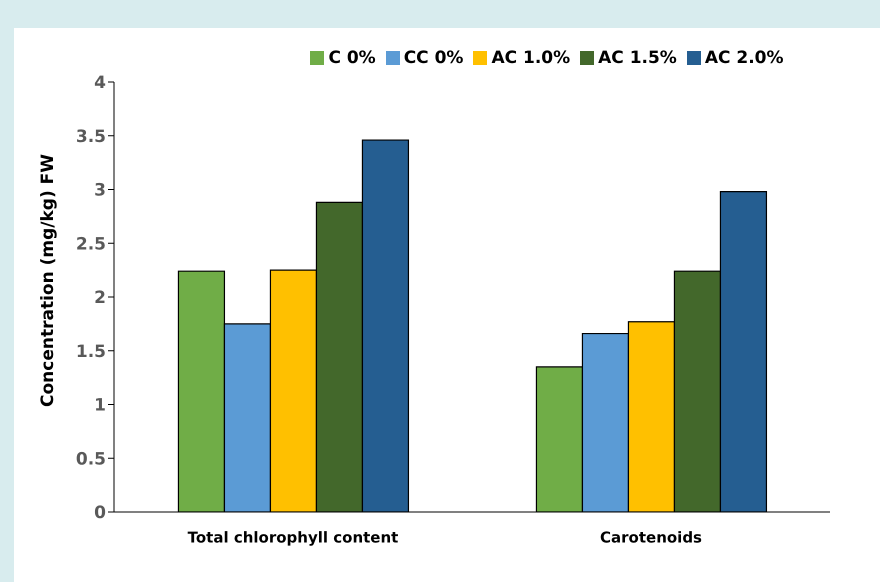 This screenshot has height=582, width=880. What do you see at coordinates (100, 298) in the screenshot?
I see `y-tick-label: 2` at bounding box center [100, 298].